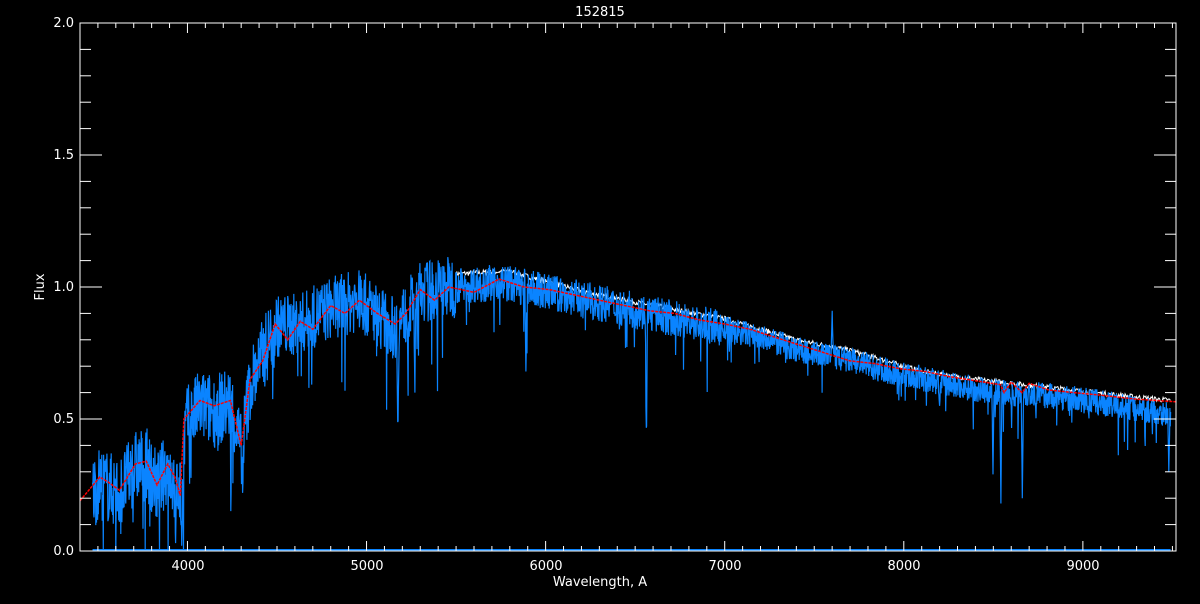 This screenshot has height=604, width=1200. Describe the element at coordinates (545, 566) in the screenshot. I see `x-tick-label: 6000` at that location.